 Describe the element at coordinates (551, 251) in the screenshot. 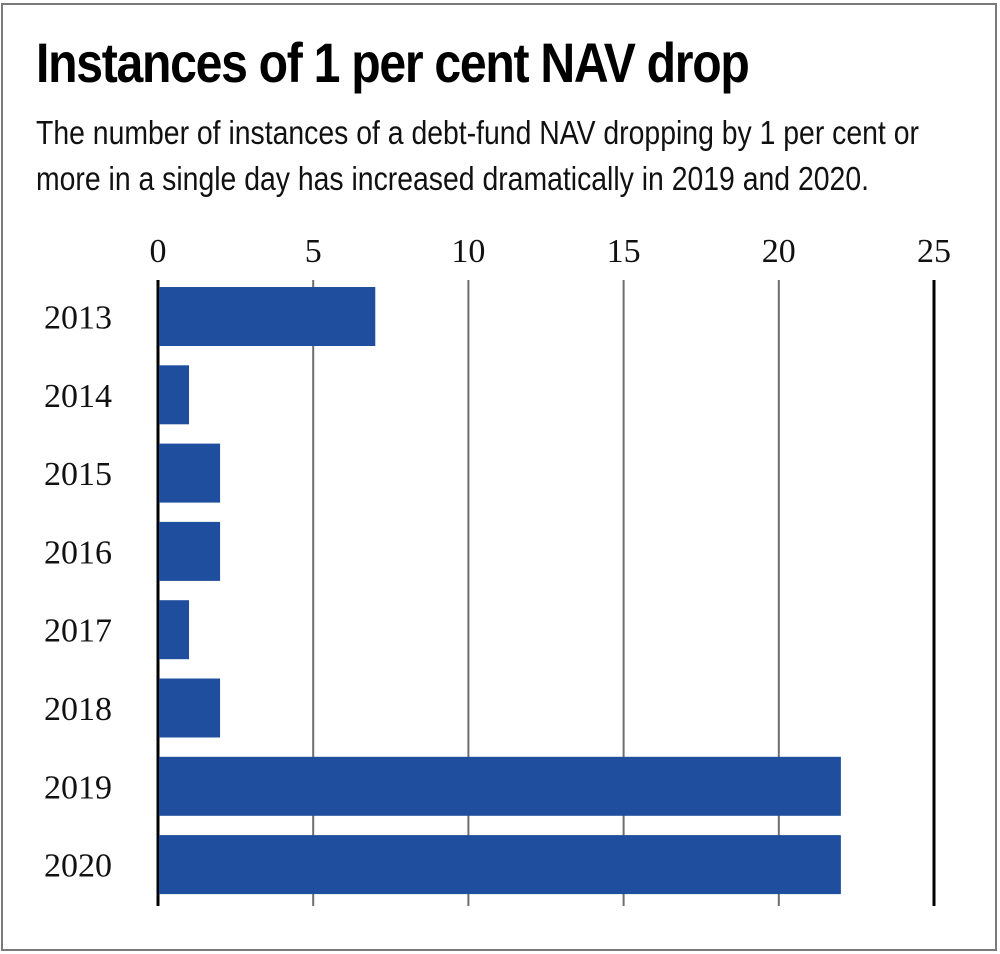

I see `x-tick-labels: 0 5 10 15 20 25` at that location.